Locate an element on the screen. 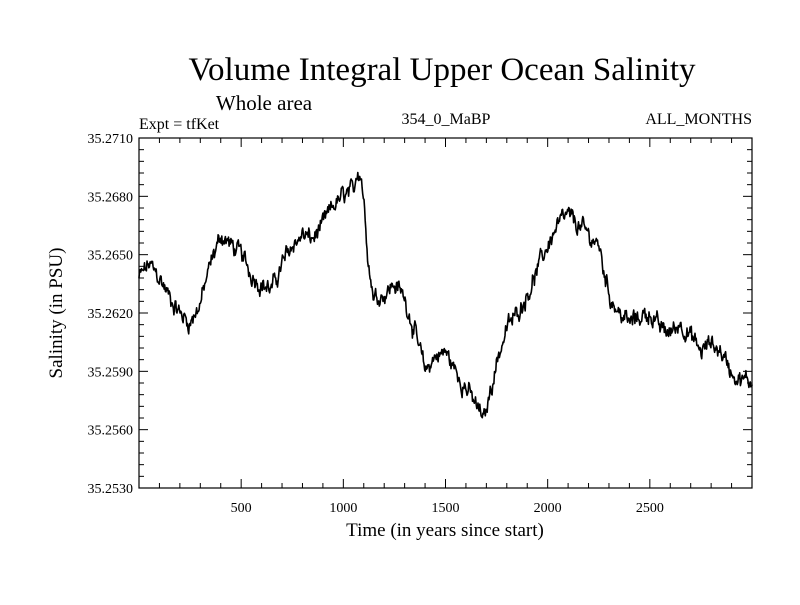  x-tick-label: 2500 is located at coordinates (650, 508).